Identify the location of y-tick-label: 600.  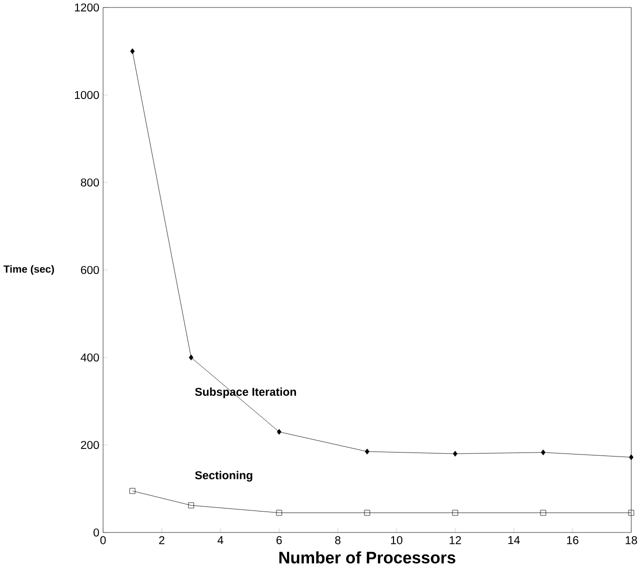
(90, 270).